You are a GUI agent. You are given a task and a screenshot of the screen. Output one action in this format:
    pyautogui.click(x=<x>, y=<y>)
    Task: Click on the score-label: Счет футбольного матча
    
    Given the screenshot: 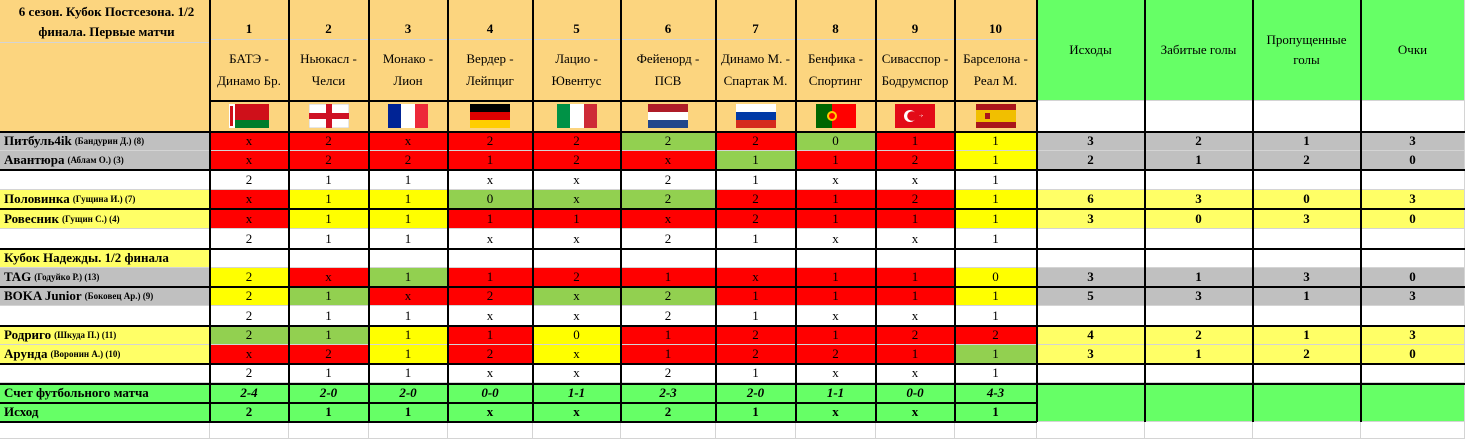 What is the action you would take?
    pyautogui.click(x=105, y=393)
    